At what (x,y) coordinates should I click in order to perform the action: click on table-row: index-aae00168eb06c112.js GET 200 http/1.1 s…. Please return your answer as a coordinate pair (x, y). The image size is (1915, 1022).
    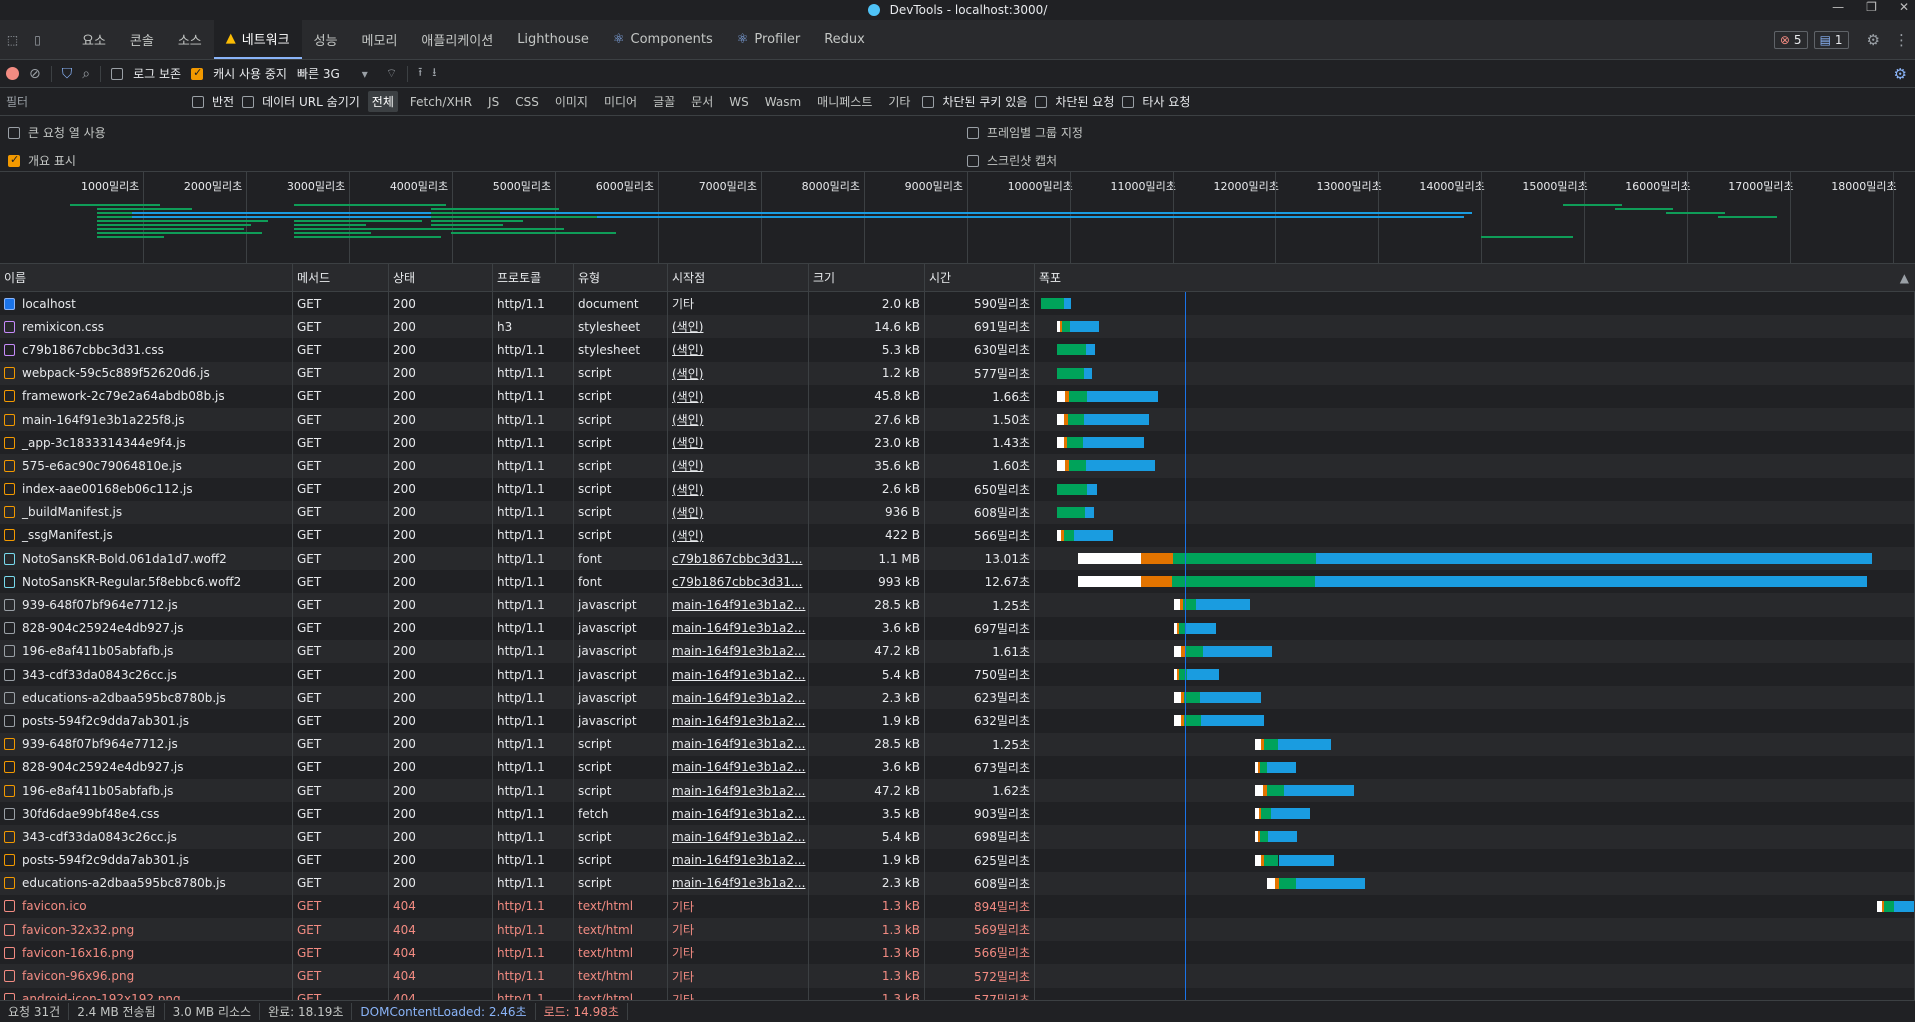
    Looking at the image, I should click on (957, 489).